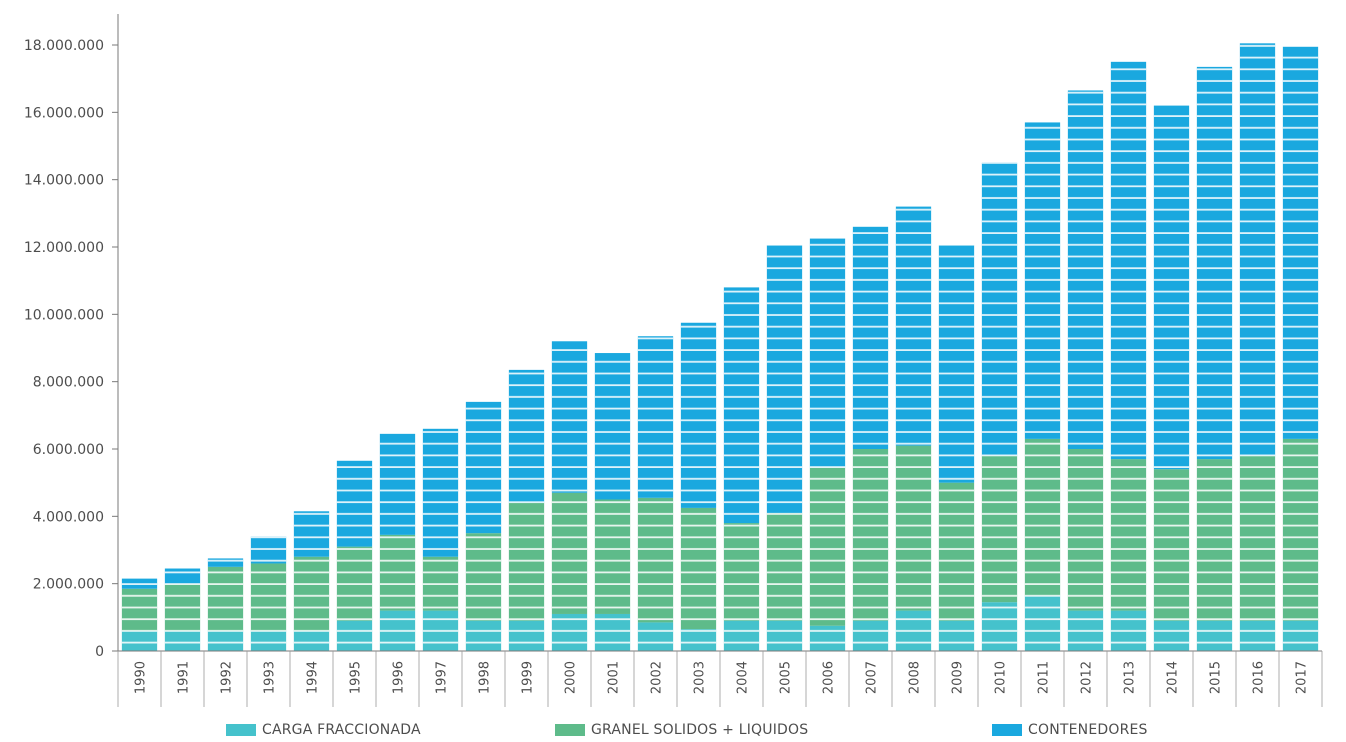 The height and width of the screenshot is (742, 1346). What do you see at coordinates (182, 609) in the screenshot?
I see `bar-stripes-1991` at bounding box center [182, 609].